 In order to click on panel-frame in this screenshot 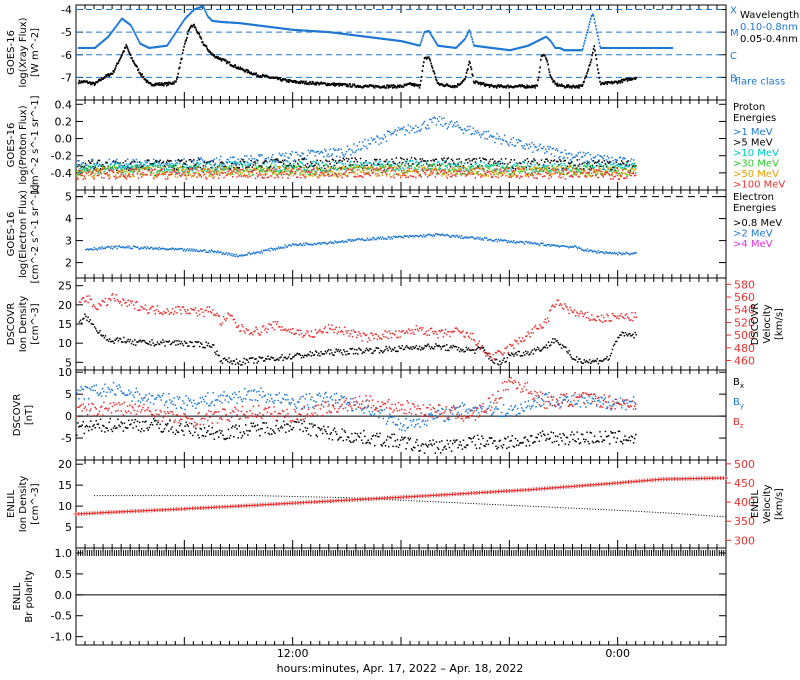, I will do `click(401, 145)`.